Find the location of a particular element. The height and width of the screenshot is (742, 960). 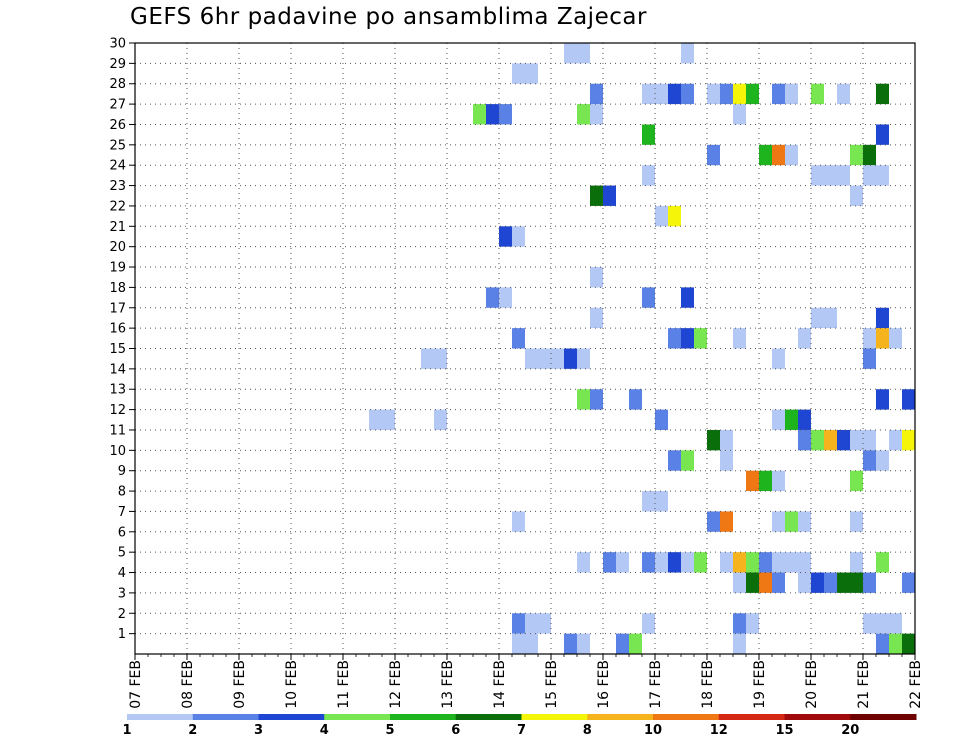

x-tick-label: 07 FEB is located at coordinates (136, 684).